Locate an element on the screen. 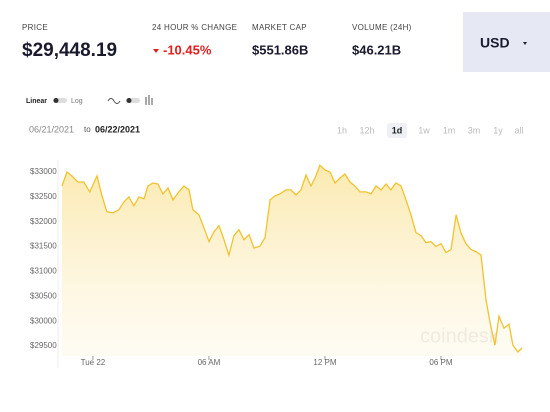 Image resolution: width=550 pixels, height=412 pixels. range-active-bg is located at coordinates (397, 130).